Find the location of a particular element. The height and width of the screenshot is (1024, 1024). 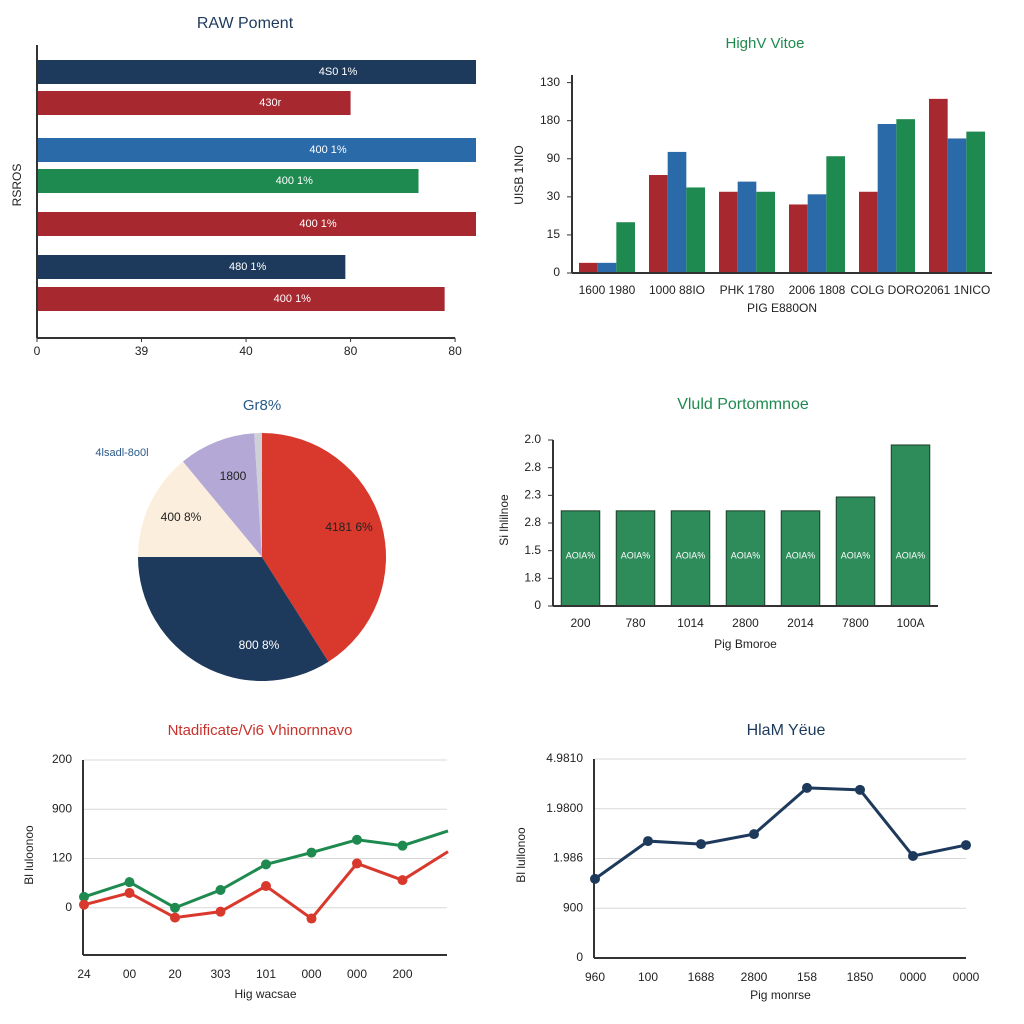

chart-title: Vluld Portommnoe is located at coordinates (743, 404).